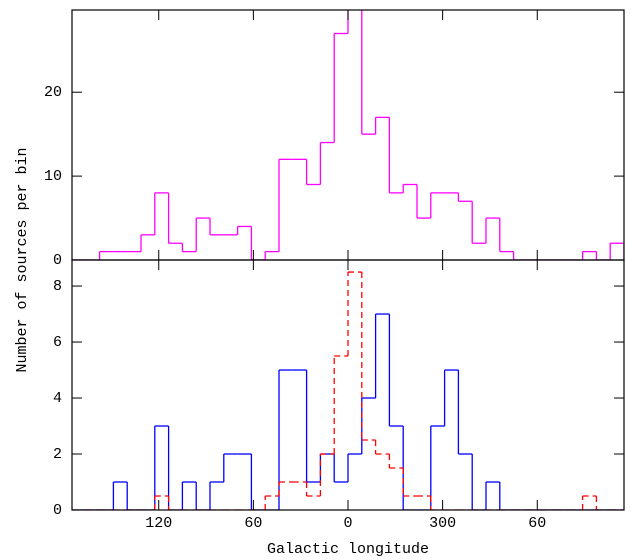  I want to click on y-tick-label: 10, so click(53, 176).